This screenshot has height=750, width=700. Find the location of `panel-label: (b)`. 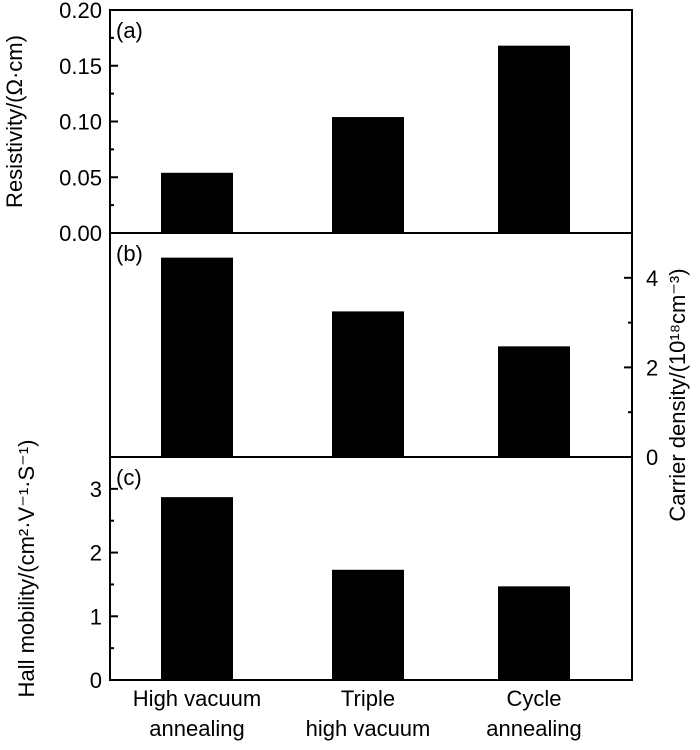

panel-label: (b) is located at coordinates (129, 253).